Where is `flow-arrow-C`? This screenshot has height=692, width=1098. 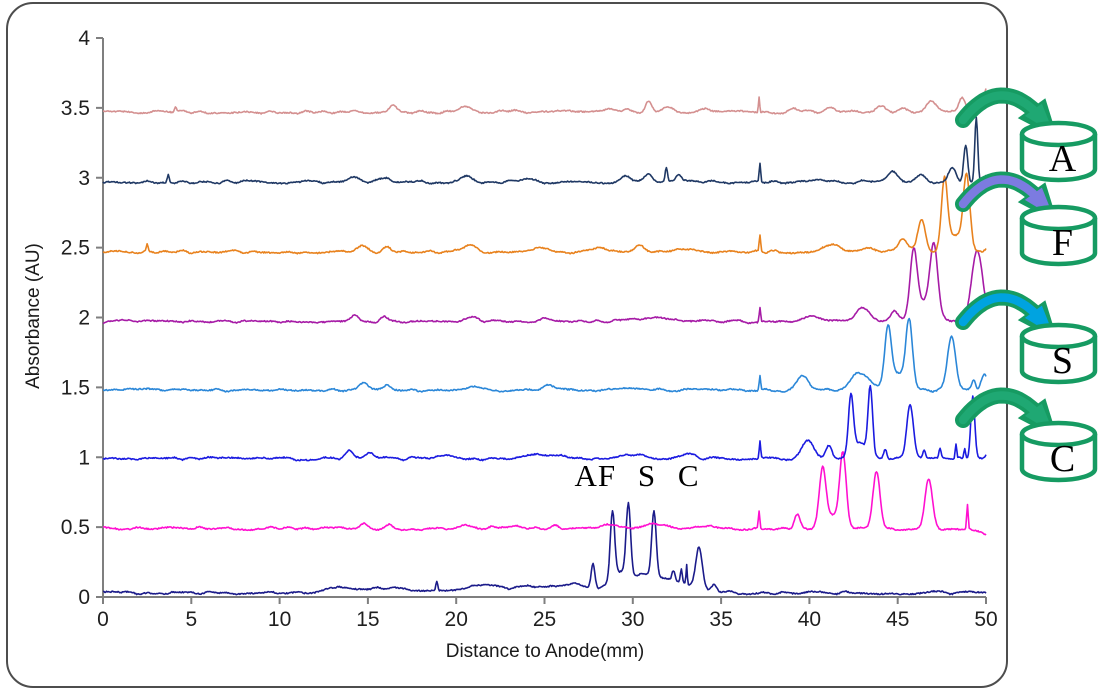
flow-arrow-C is located at coordinates (1006, 413).